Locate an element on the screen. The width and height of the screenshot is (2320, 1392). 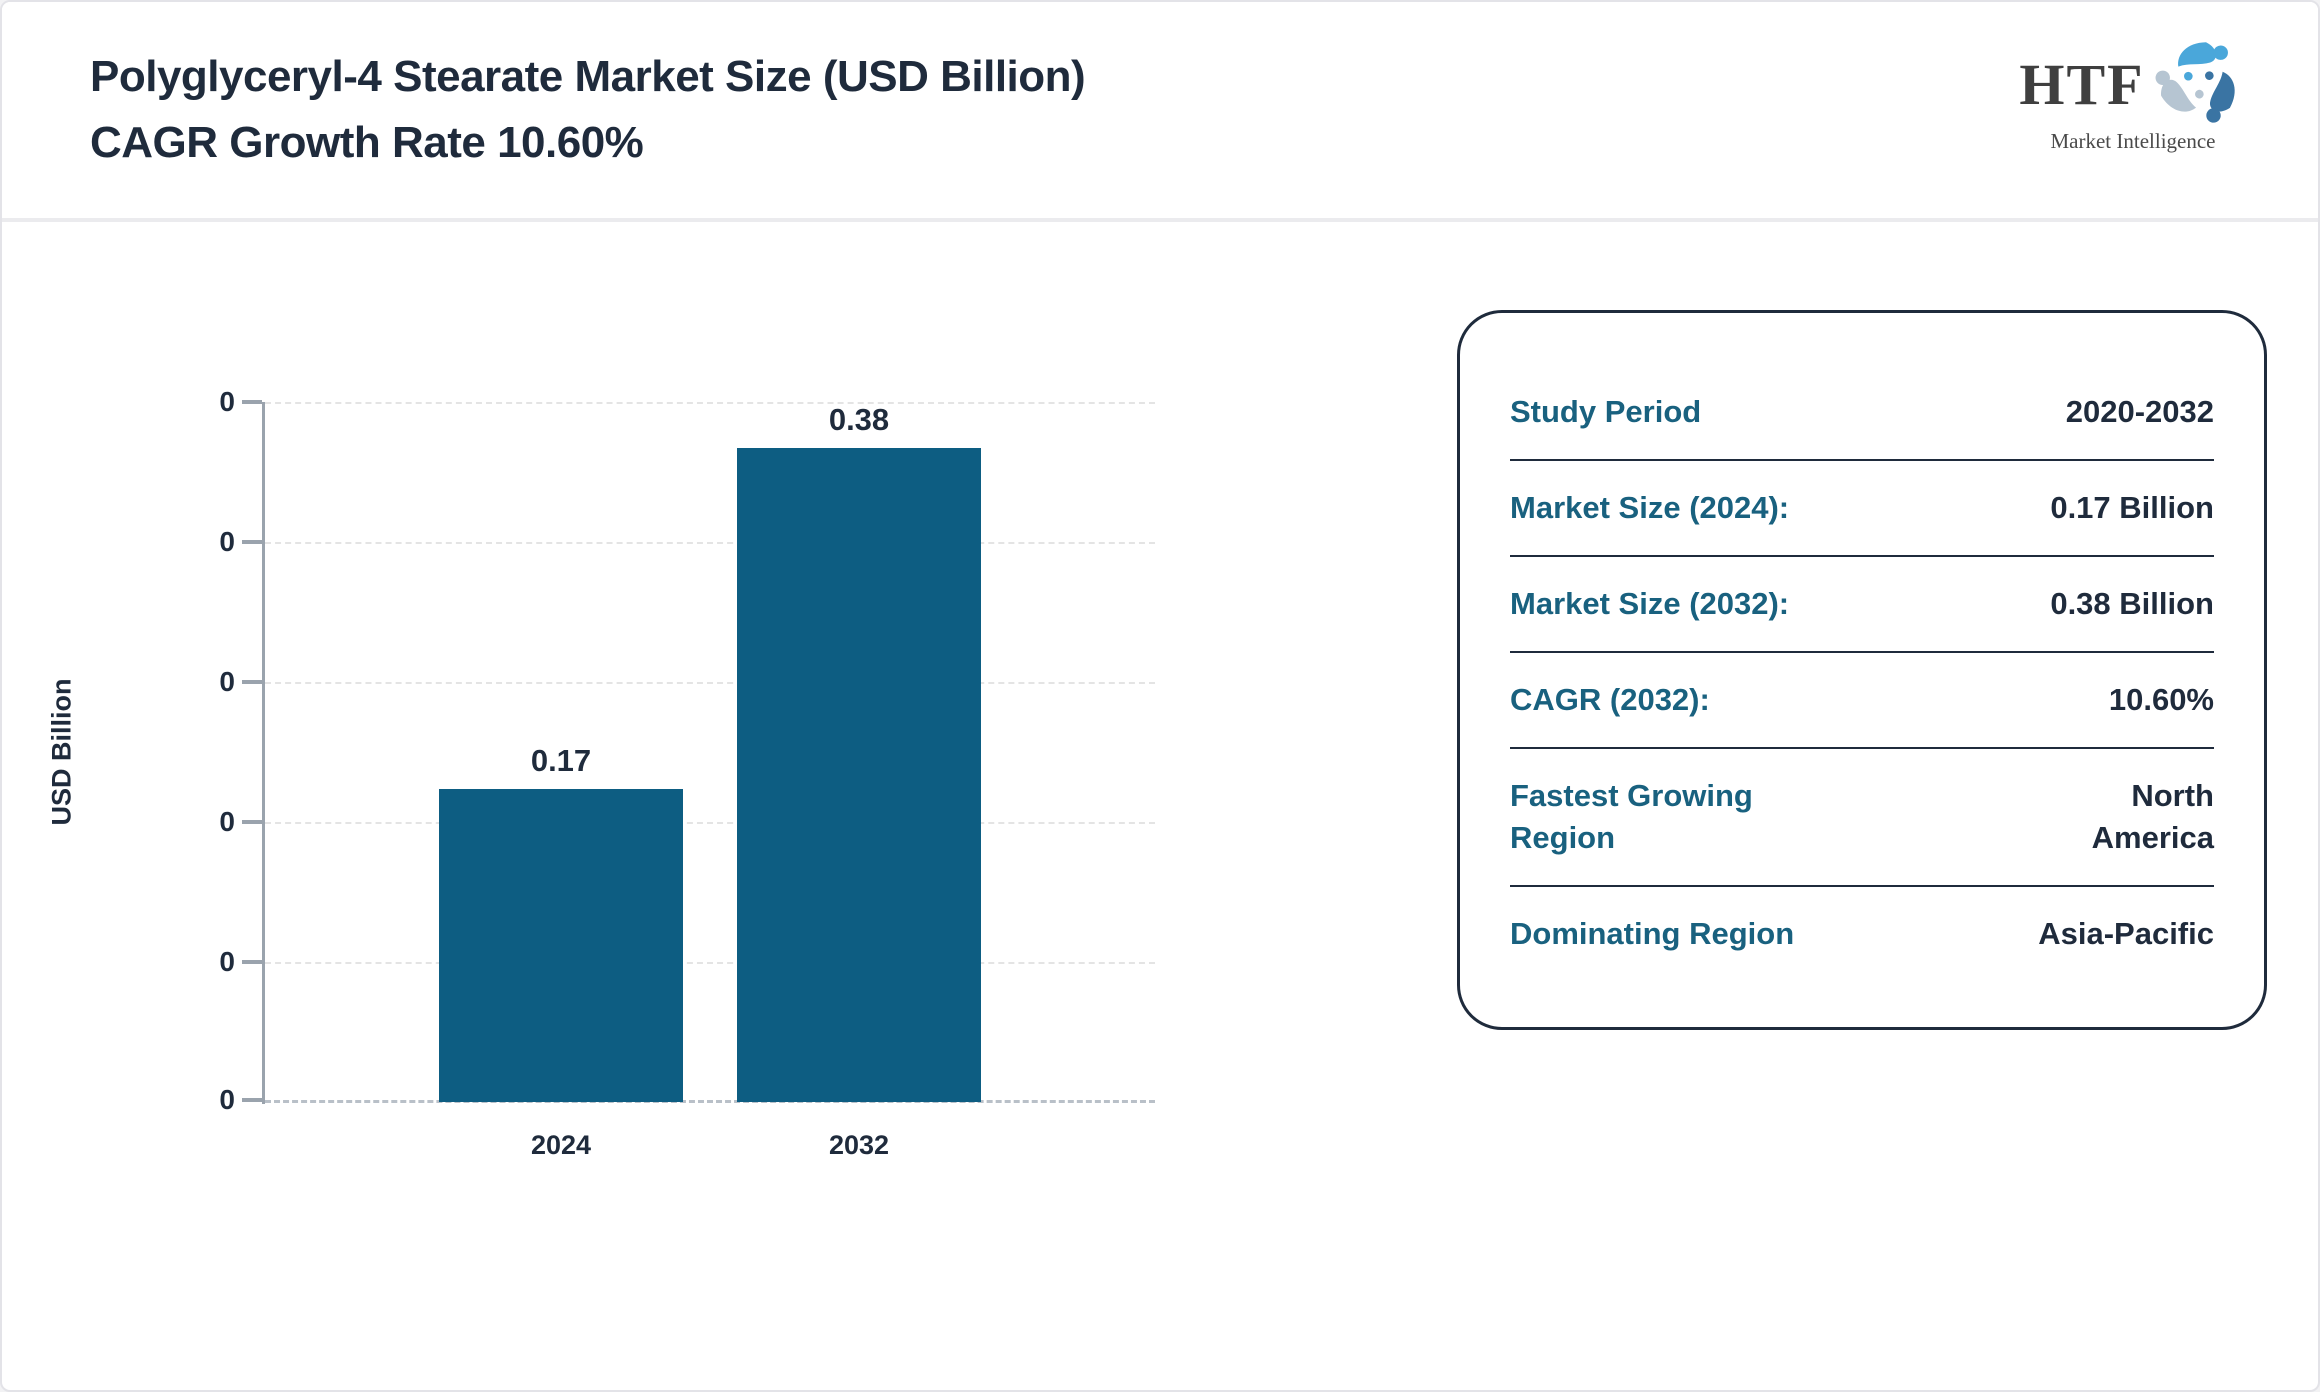
y-axis-title: USD Billion is located at coordinates (61, 752).